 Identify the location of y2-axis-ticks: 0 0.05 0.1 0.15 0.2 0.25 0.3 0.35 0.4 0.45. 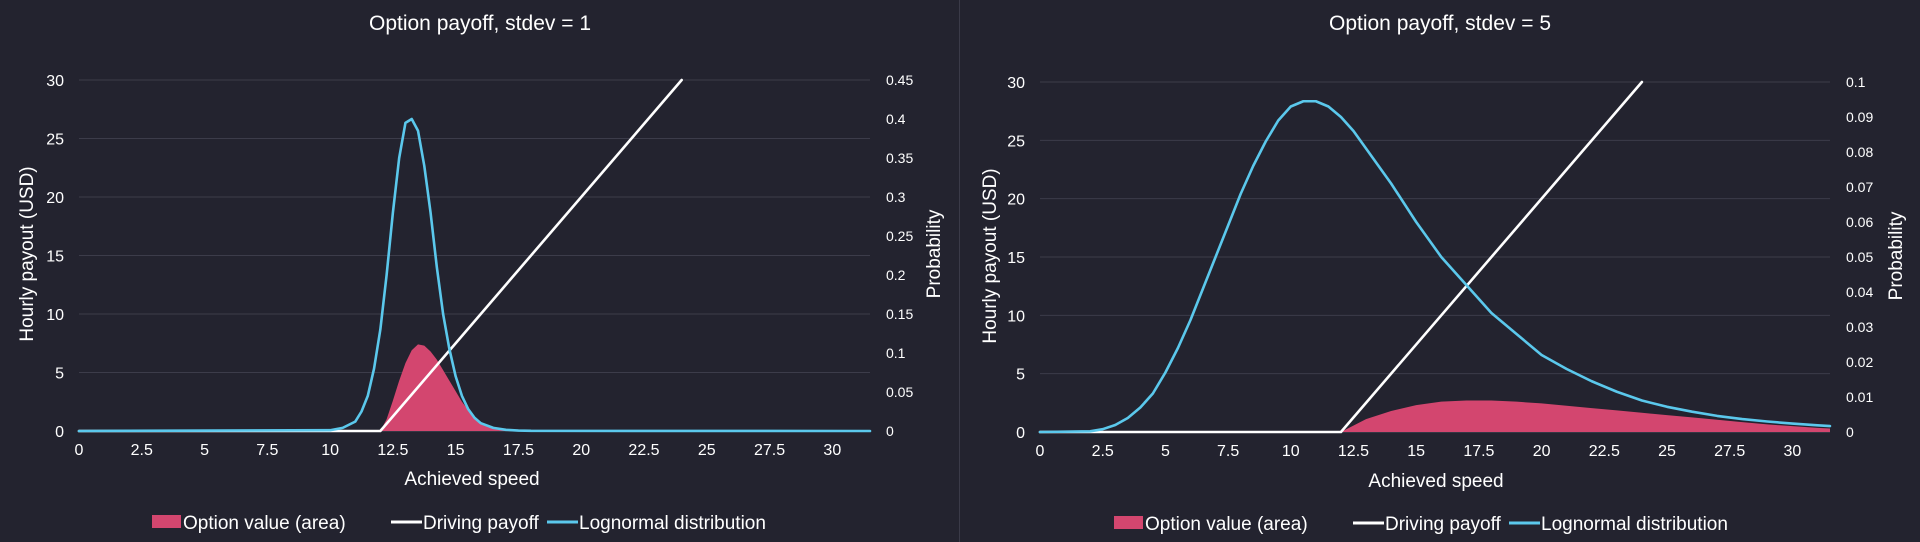
(899, 255).